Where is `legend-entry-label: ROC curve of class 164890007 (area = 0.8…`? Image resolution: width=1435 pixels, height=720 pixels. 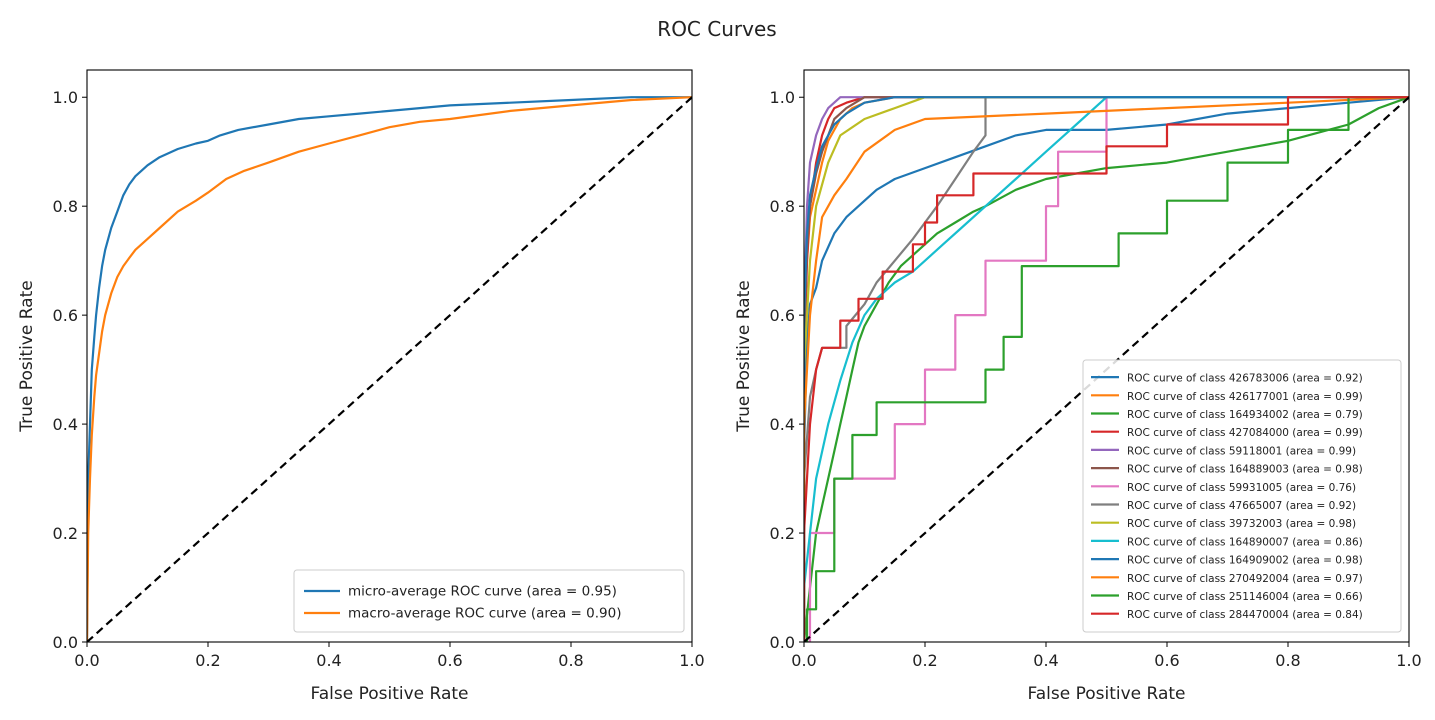
legend-entry-label: ROC curve of class 164890007 (area = 0.8… is located at coordinates (1245, 542).